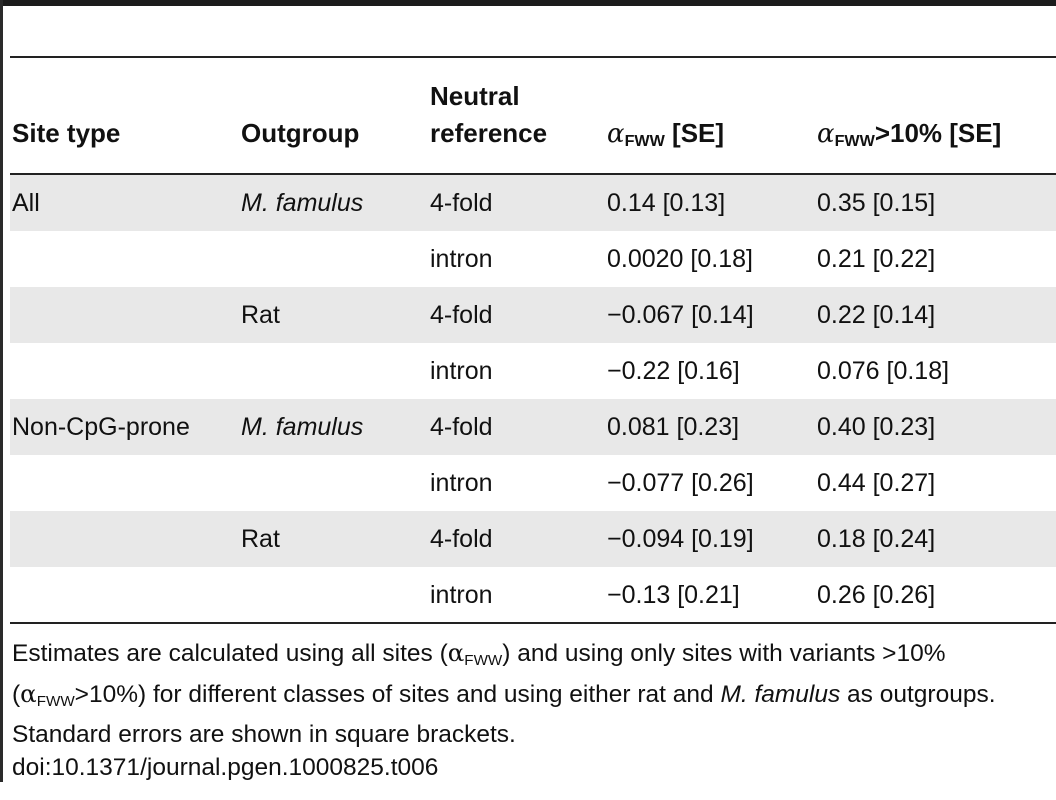 The width and height of the screenshot is (1056, 800). Describe the element at coordinates (673, 595) in the screenshot. I see `cell-alpha: −0.13 [0.21]` at that location.